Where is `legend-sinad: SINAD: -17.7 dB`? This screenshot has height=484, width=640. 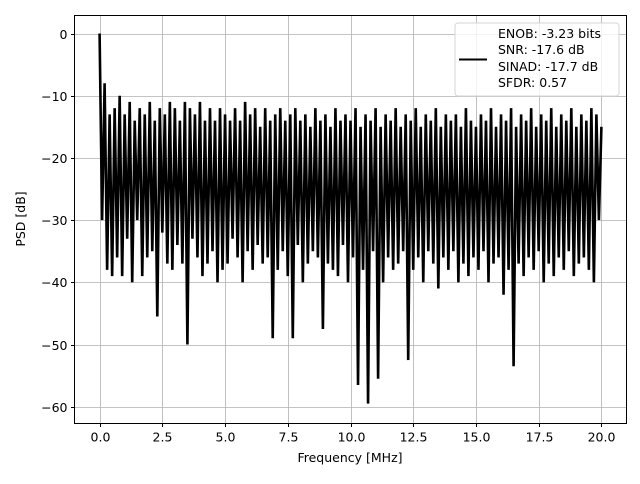
legend-sinad: SINAD: -17.7 dB is located at coordinates (548, 66).